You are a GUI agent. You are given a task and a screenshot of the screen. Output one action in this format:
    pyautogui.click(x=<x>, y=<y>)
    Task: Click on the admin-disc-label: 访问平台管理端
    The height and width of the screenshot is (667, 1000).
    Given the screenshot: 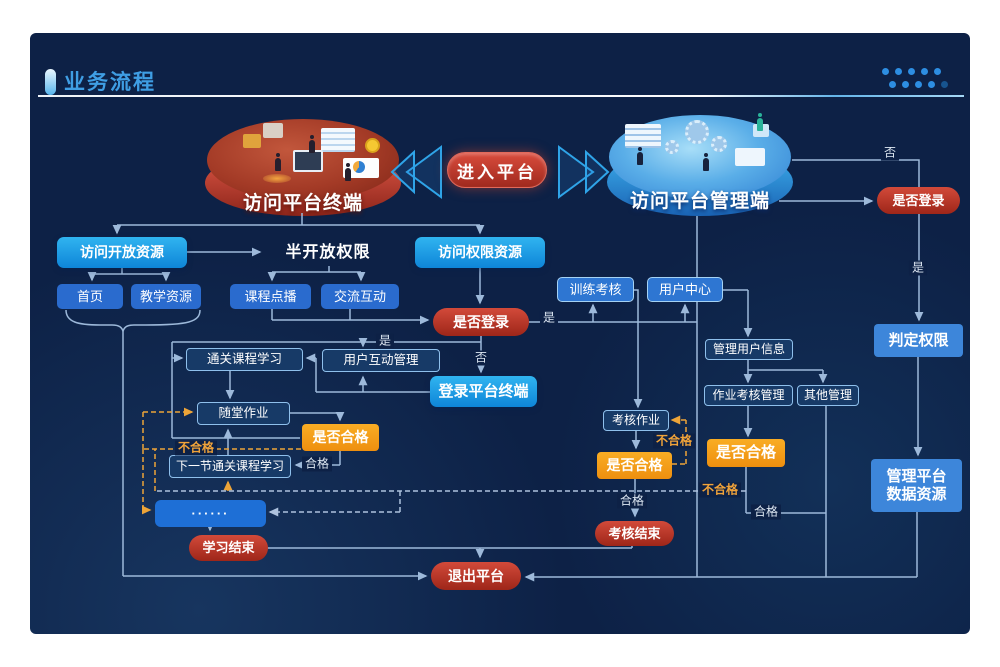 What is the action you would take?
    pyautogui.click(x=699, y=201)
    